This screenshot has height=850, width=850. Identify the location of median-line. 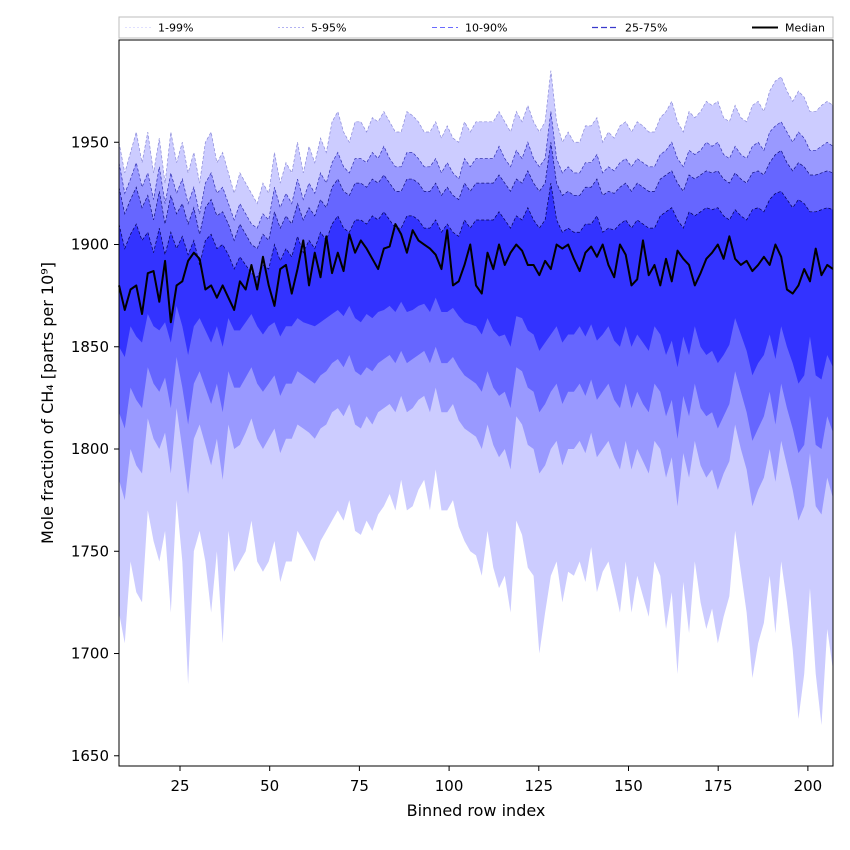
(476, 273).